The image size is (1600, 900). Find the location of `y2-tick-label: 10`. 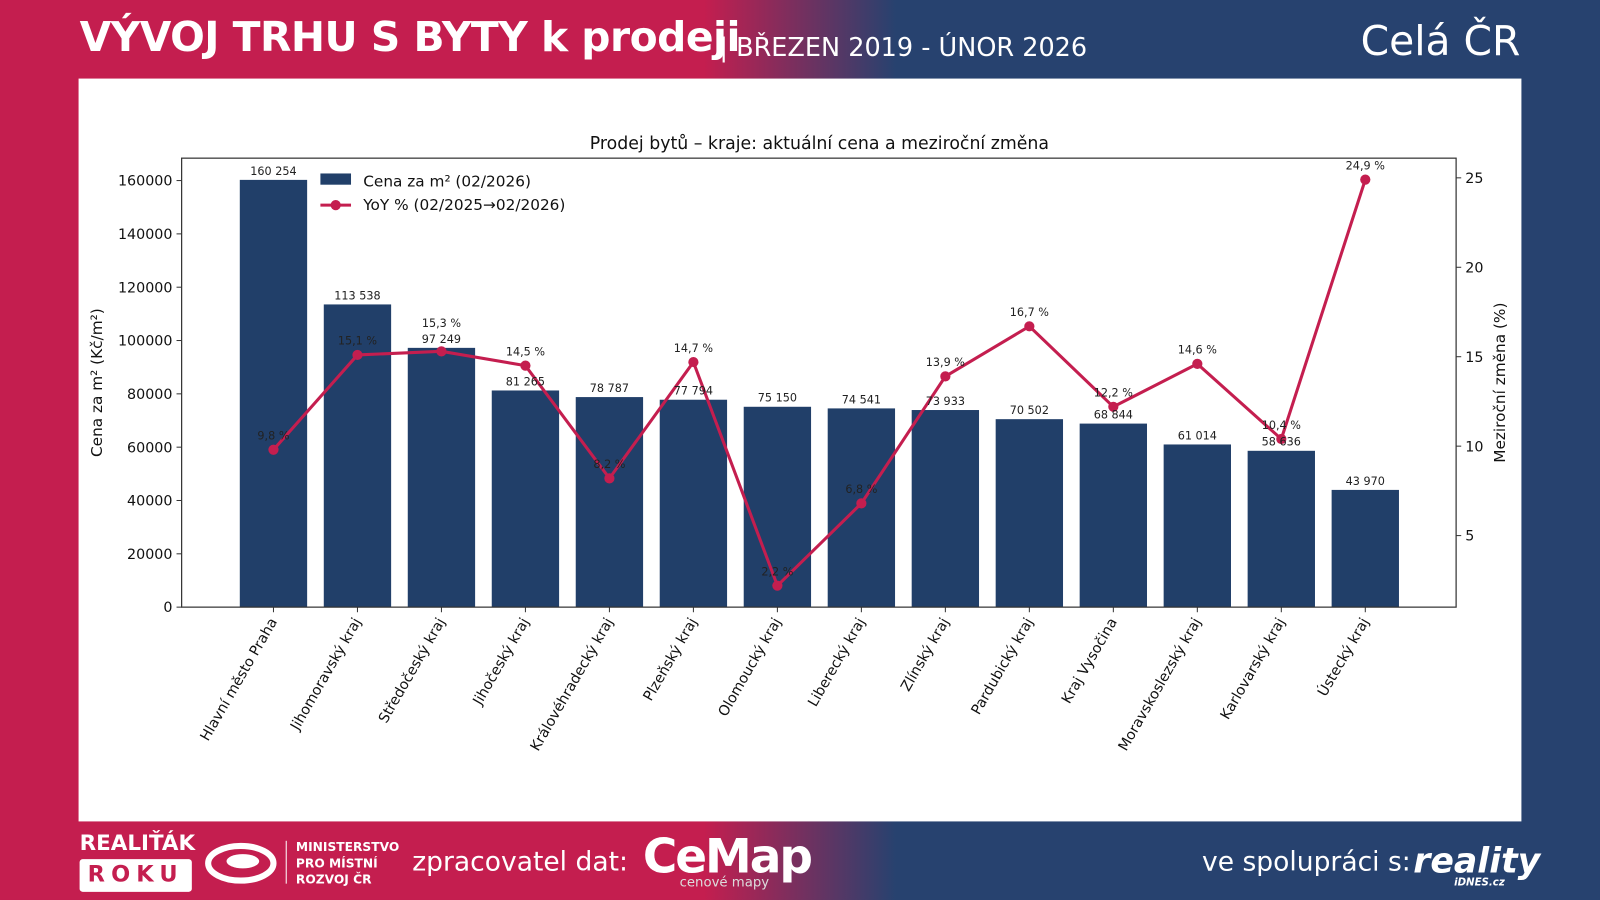

y2-tick-label: 10 is located at coordinates (1474, 447).